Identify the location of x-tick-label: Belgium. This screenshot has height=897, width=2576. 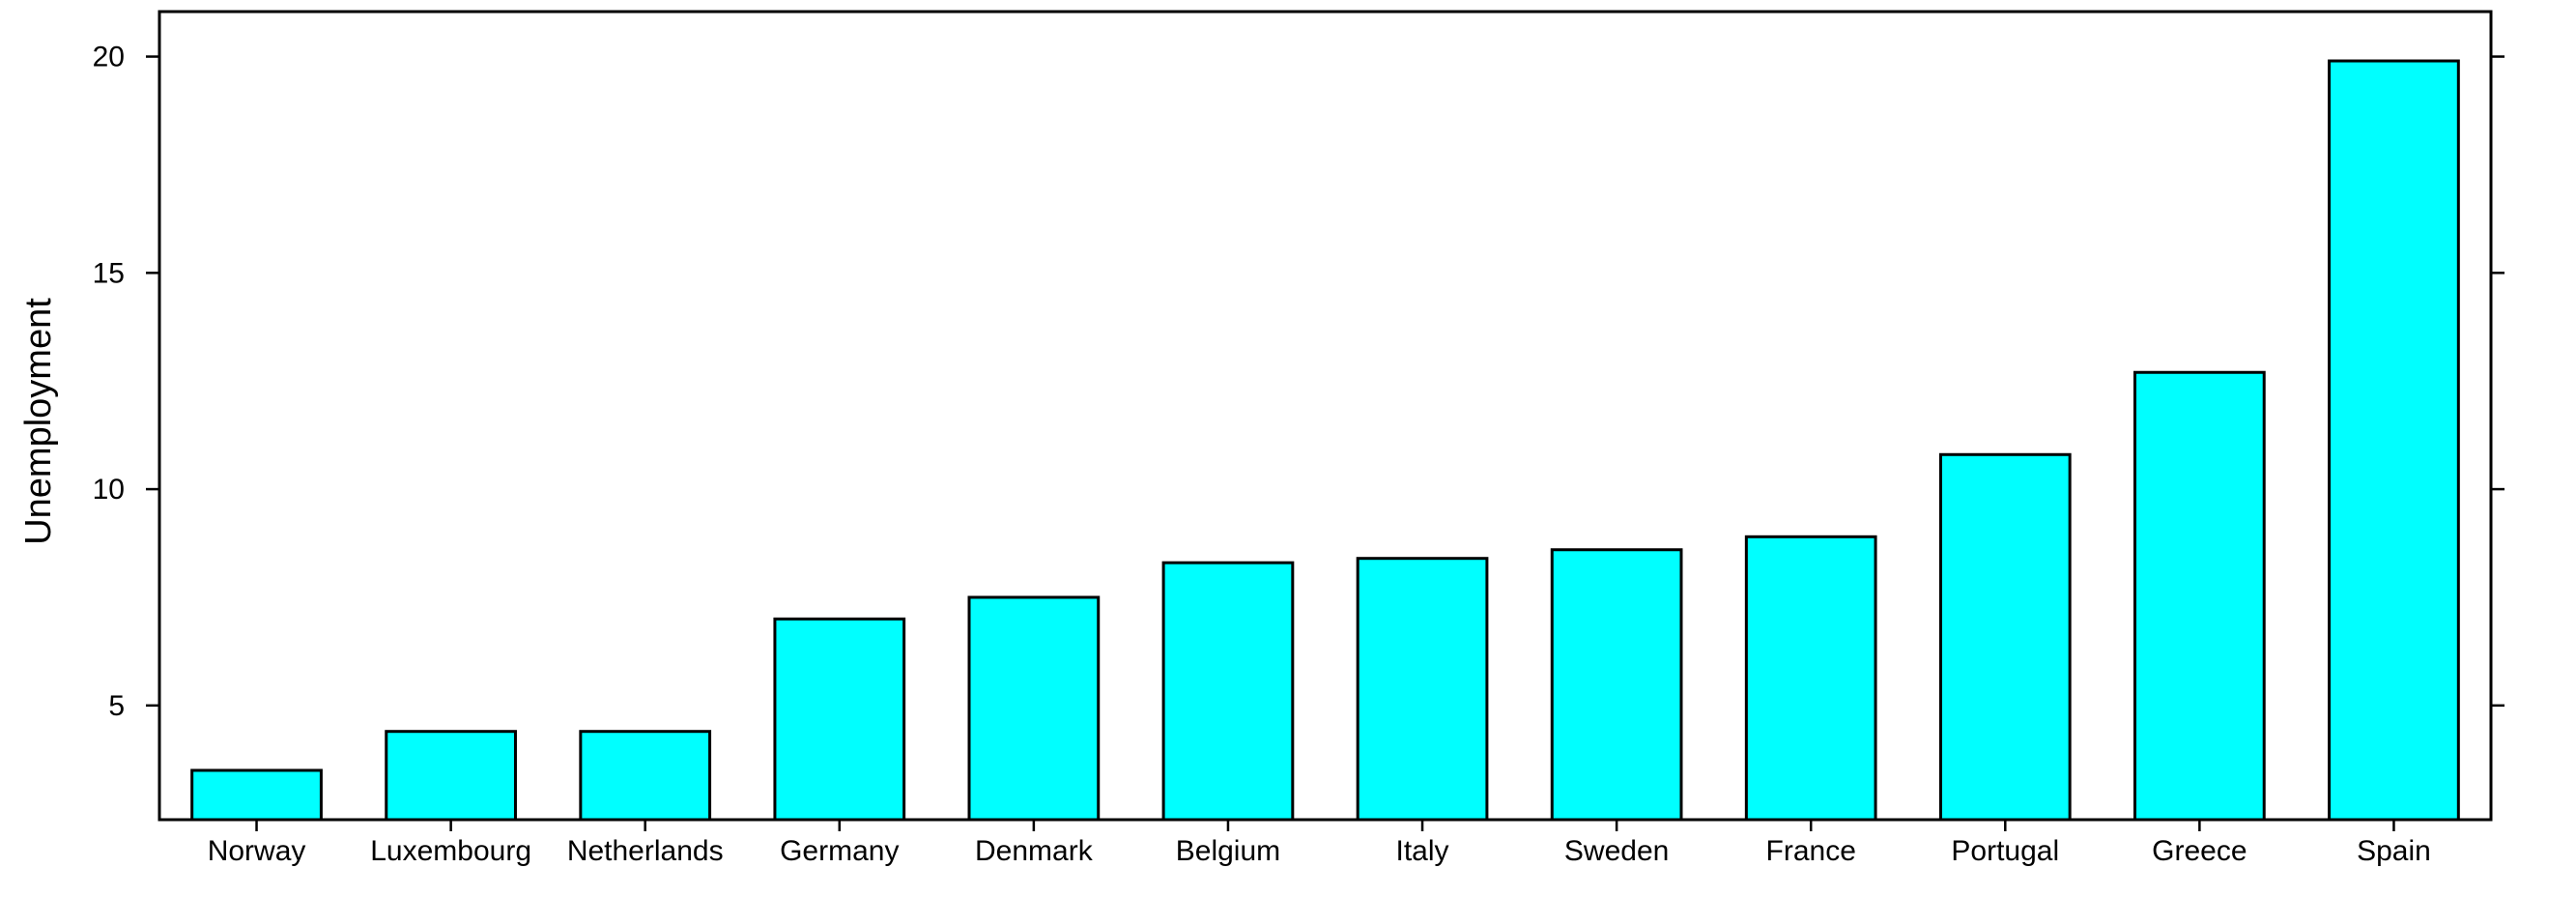
(1228, 851).